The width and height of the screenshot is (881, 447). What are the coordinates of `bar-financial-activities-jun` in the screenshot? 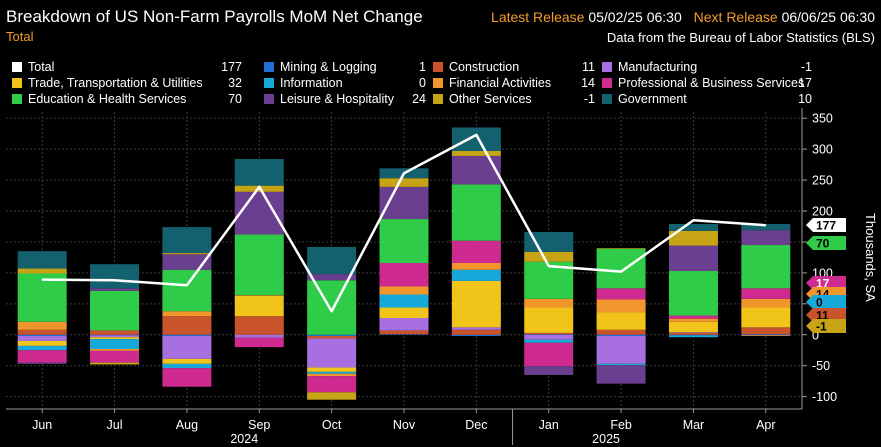 It's located at (42, 325).